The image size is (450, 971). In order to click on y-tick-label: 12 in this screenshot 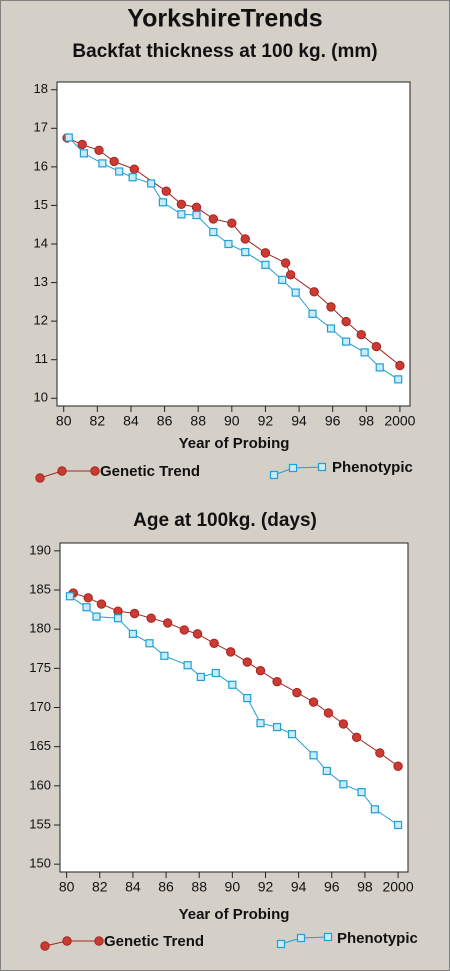, I will do `click(41, 320)`.